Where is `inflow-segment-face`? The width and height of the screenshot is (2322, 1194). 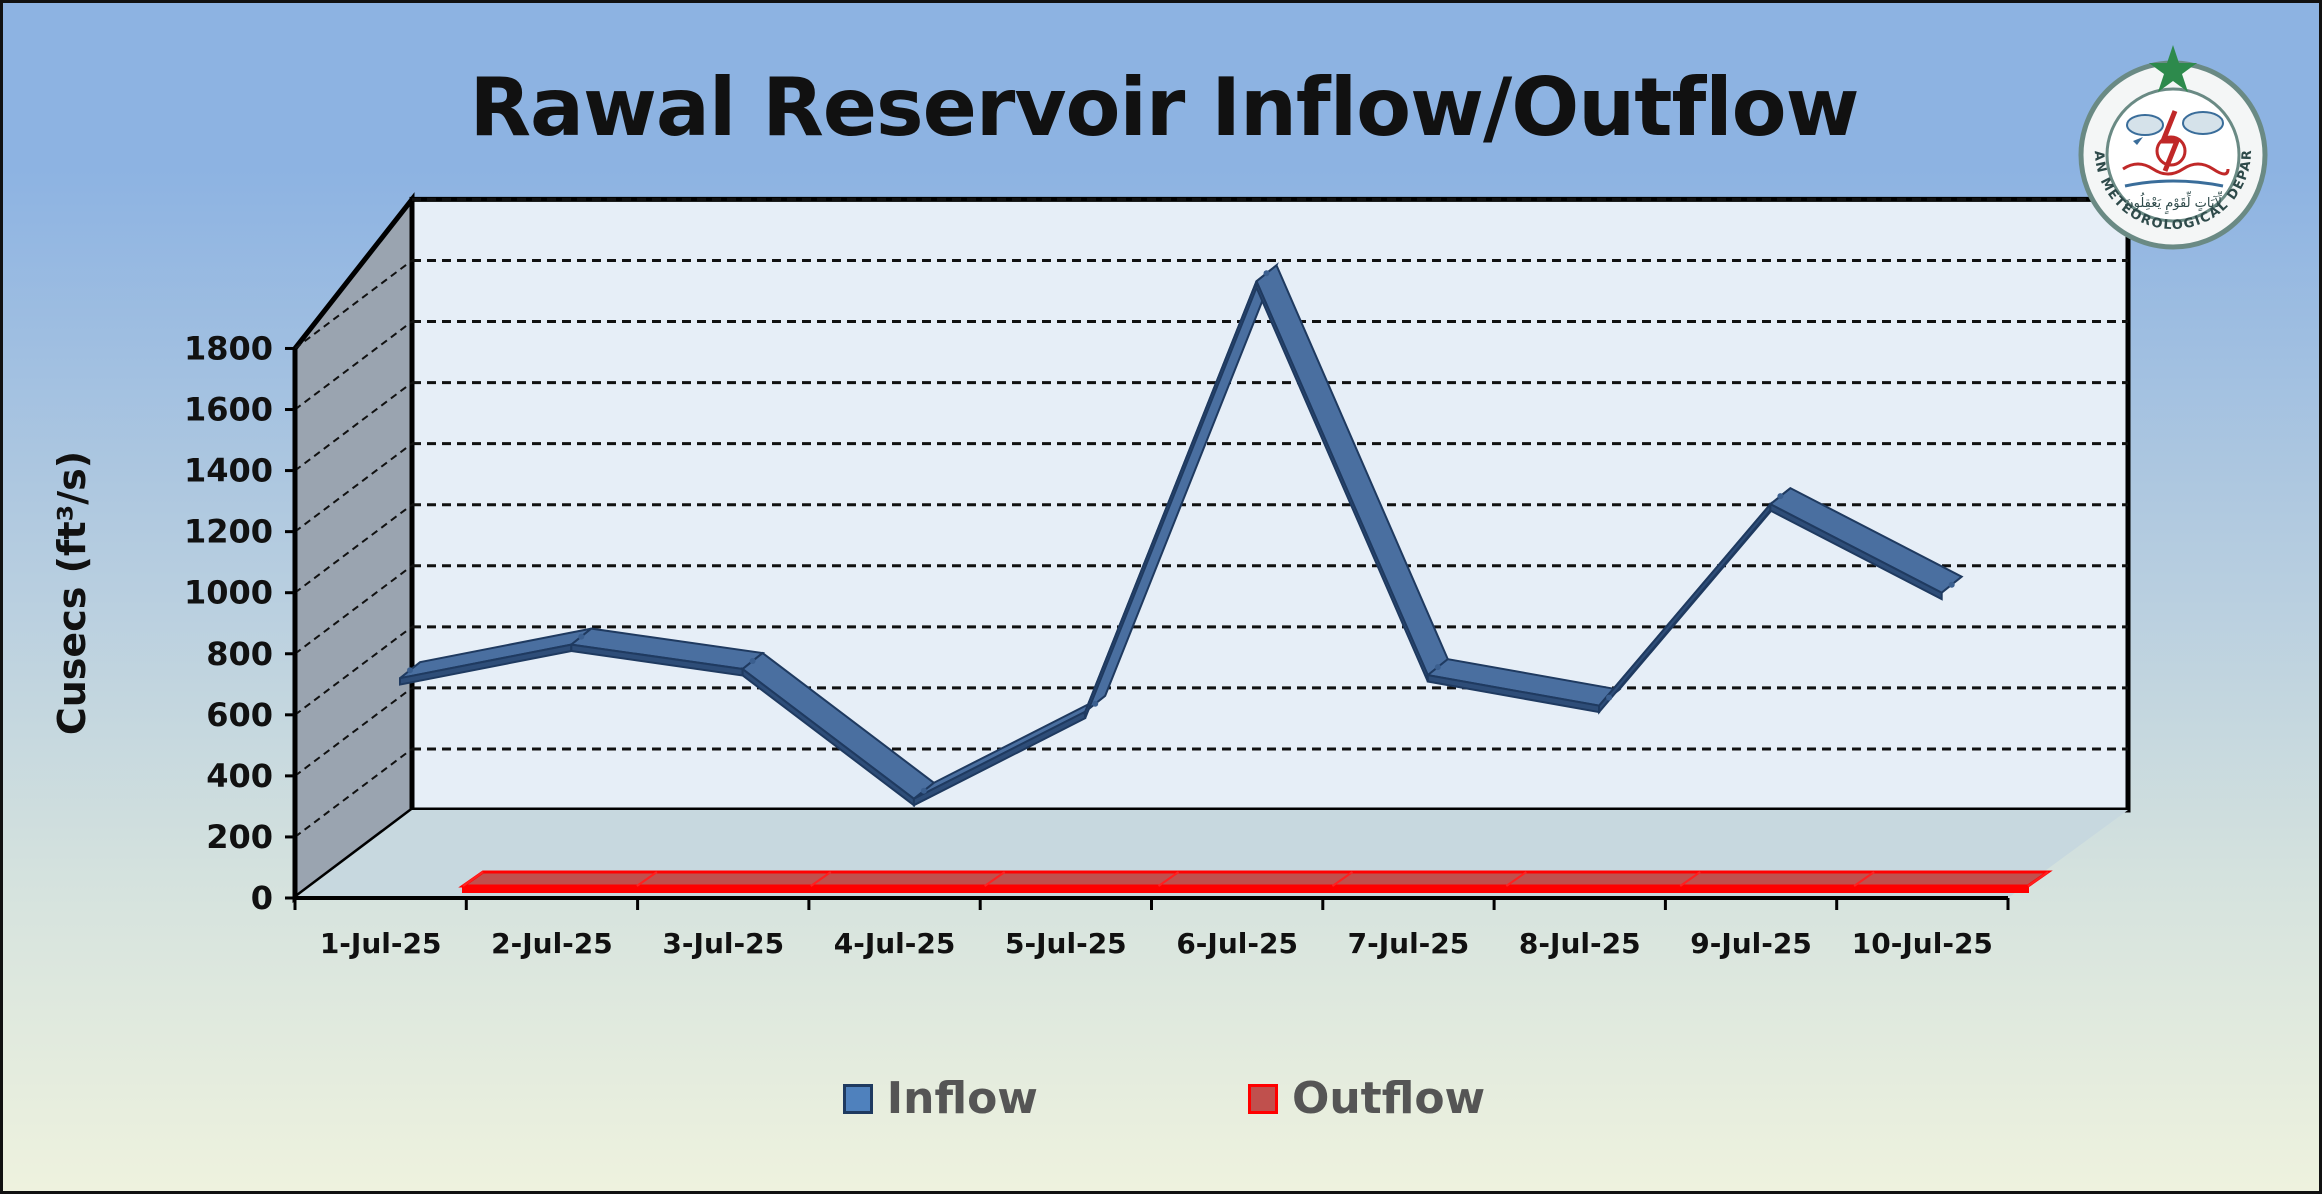 inflow-segment-face is located at coordinates (1856, 551).